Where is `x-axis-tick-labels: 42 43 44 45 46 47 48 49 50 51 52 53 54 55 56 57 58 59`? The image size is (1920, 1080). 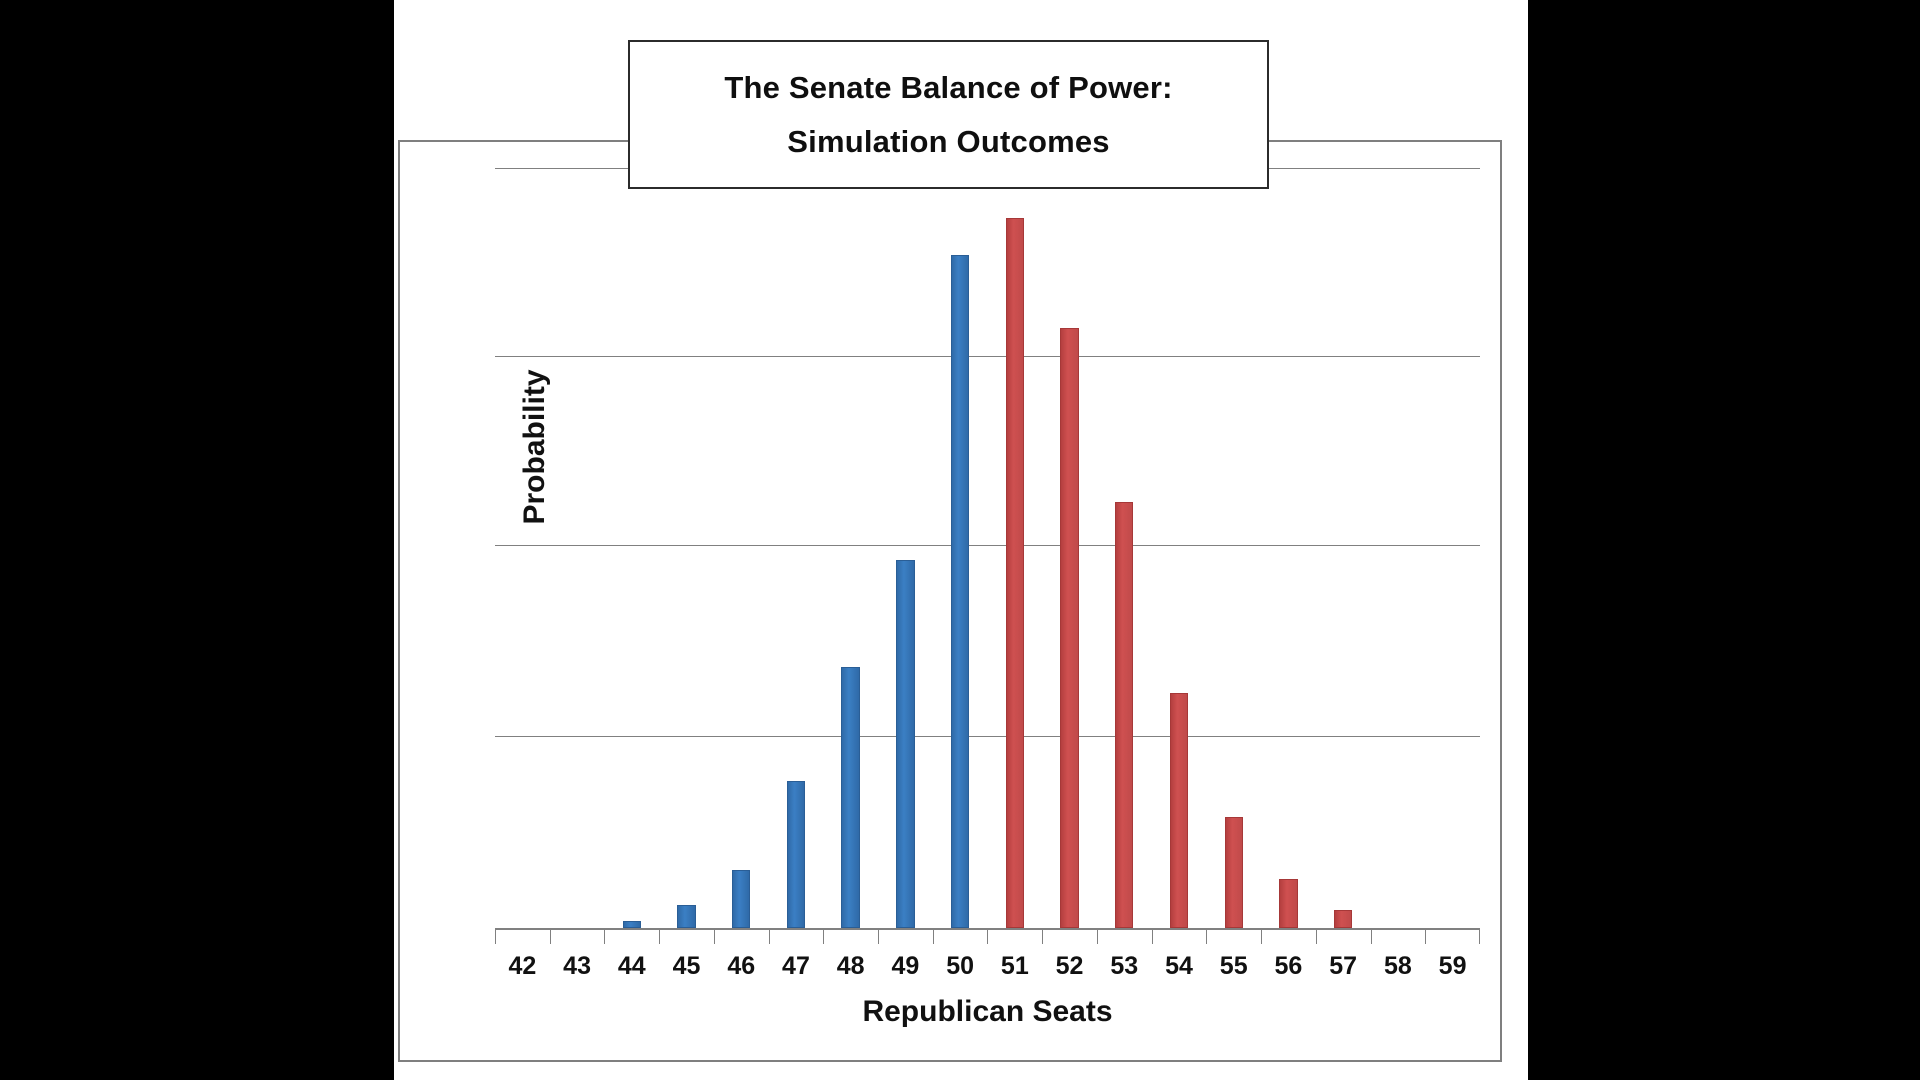 x-axis-tick-labels: 42 43 44 45 46 47 48 49 50 51 52 53 54 55 56 57 58 59 is located at coordinates (987, 966).